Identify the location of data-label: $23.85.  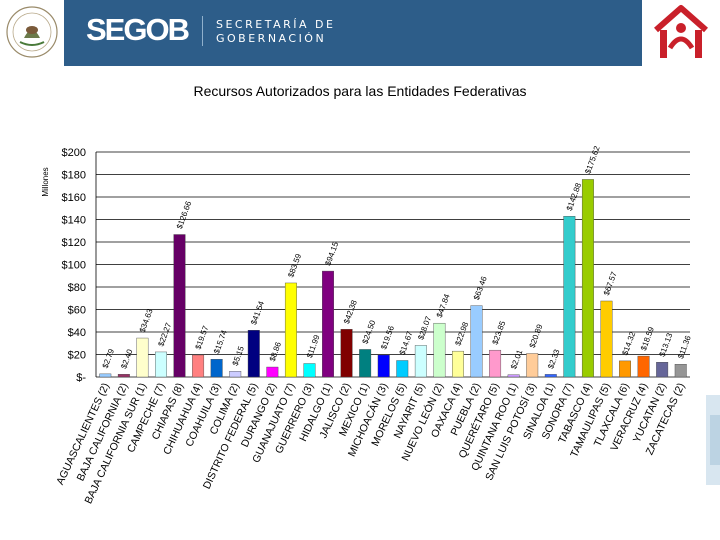
(499, 332).